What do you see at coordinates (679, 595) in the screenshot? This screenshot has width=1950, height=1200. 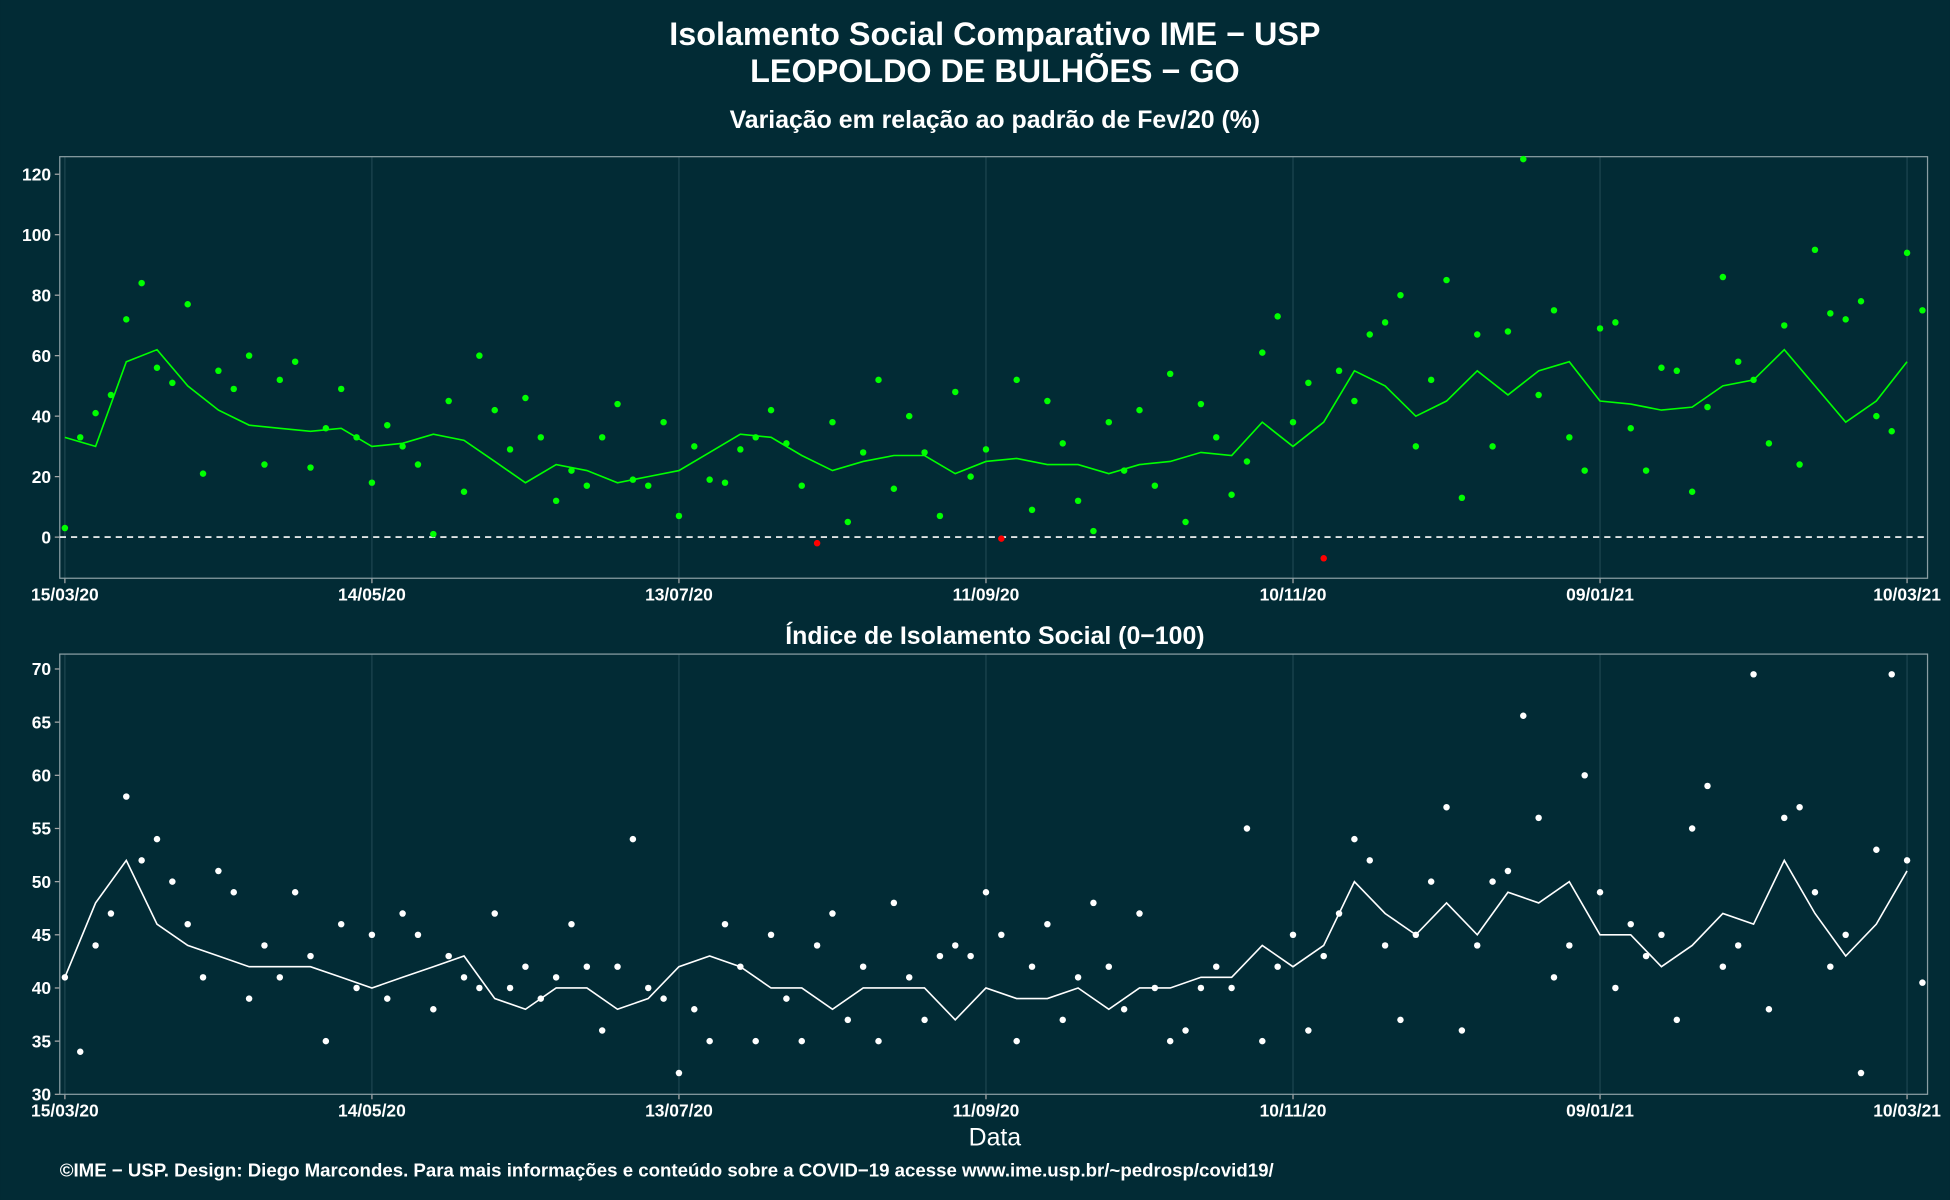 I see `x-tick-label: 13/07/20` at bounding box center [679, 595].